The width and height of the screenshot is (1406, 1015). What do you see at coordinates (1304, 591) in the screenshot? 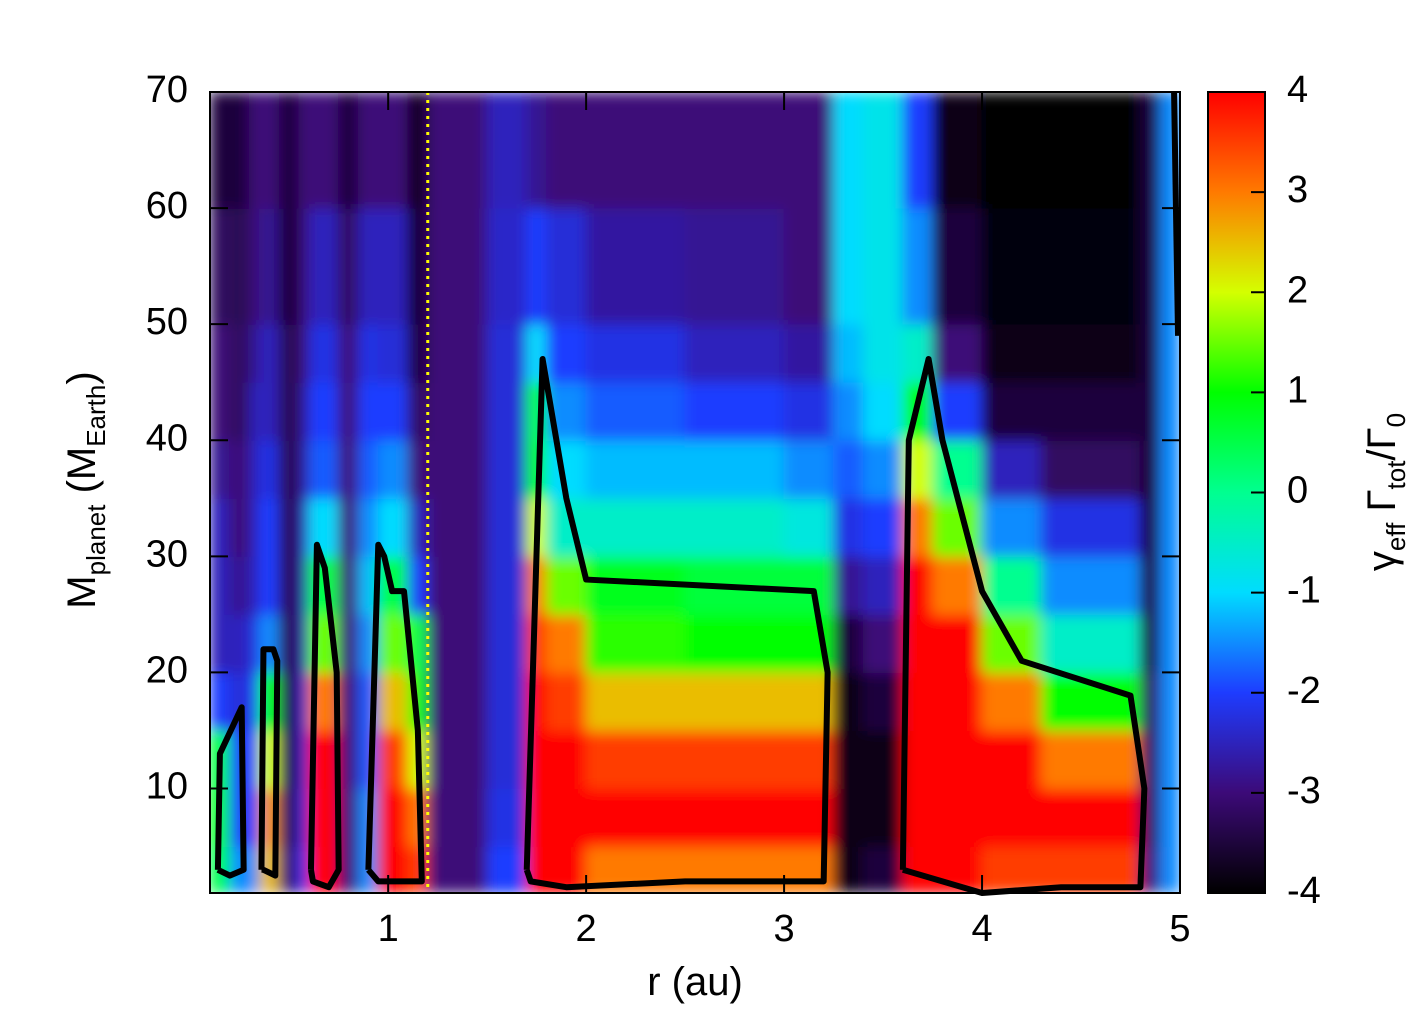
I see `colorbar-tick-label: -1` at bounding box center [1304, 591].